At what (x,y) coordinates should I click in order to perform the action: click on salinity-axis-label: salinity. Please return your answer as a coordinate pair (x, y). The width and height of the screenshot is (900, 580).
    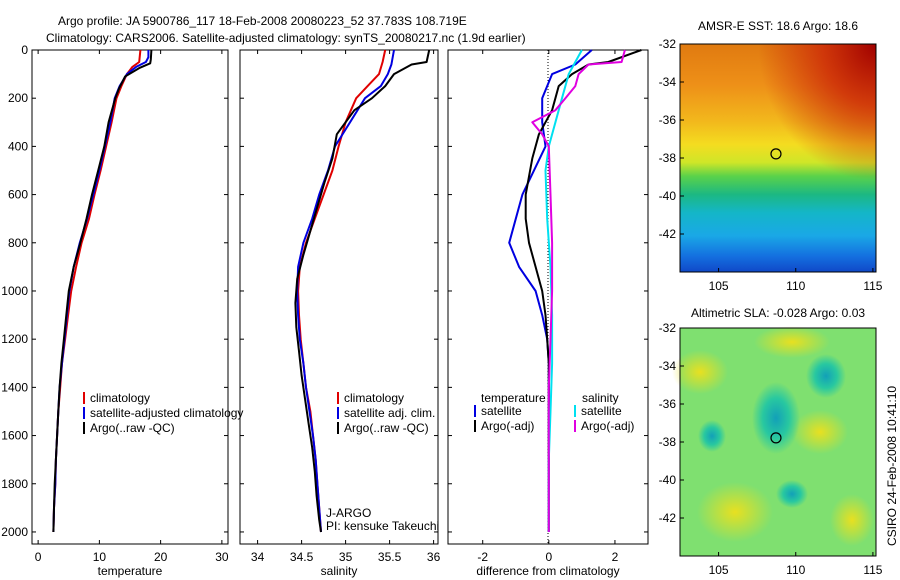
    Looking at the image, I should click on (339, 571).